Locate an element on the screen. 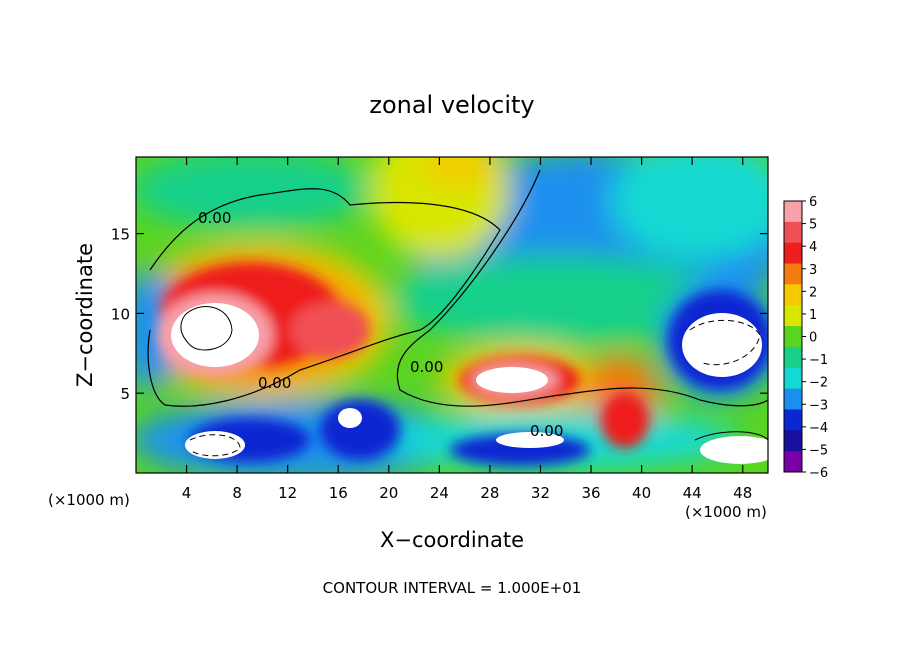 This screenshot has height=654, width=904. contour-interval-note: CONTOUR INTERVAL = 1.000E+01 is located at coordinates (452, 588).